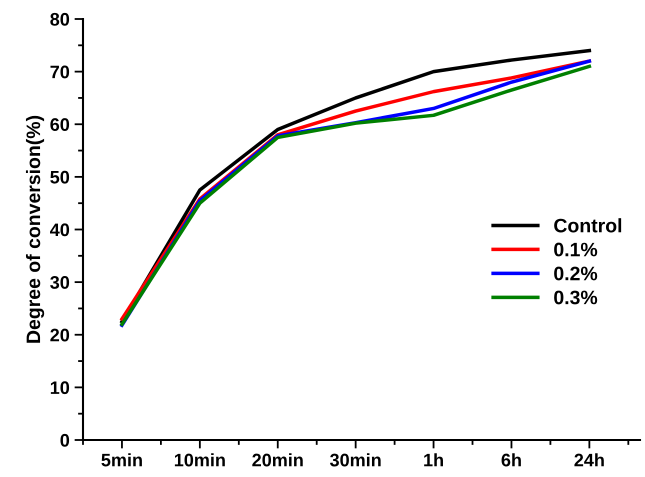  I want to click on legend-label: Control, so click(588, 225).